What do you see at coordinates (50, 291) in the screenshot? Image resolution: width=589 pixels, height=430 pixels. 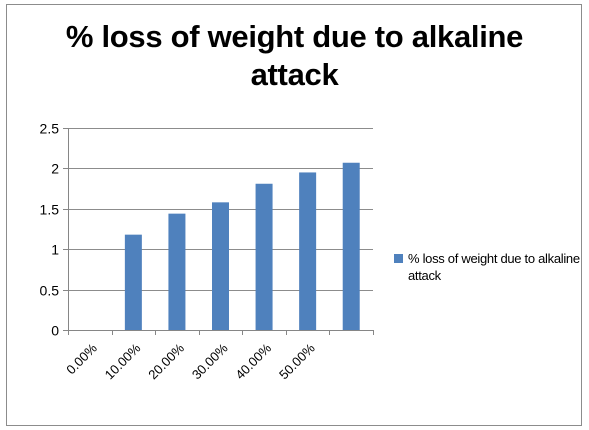 I see `y-tick-label: 0.5` at bounding box center [50, 291].